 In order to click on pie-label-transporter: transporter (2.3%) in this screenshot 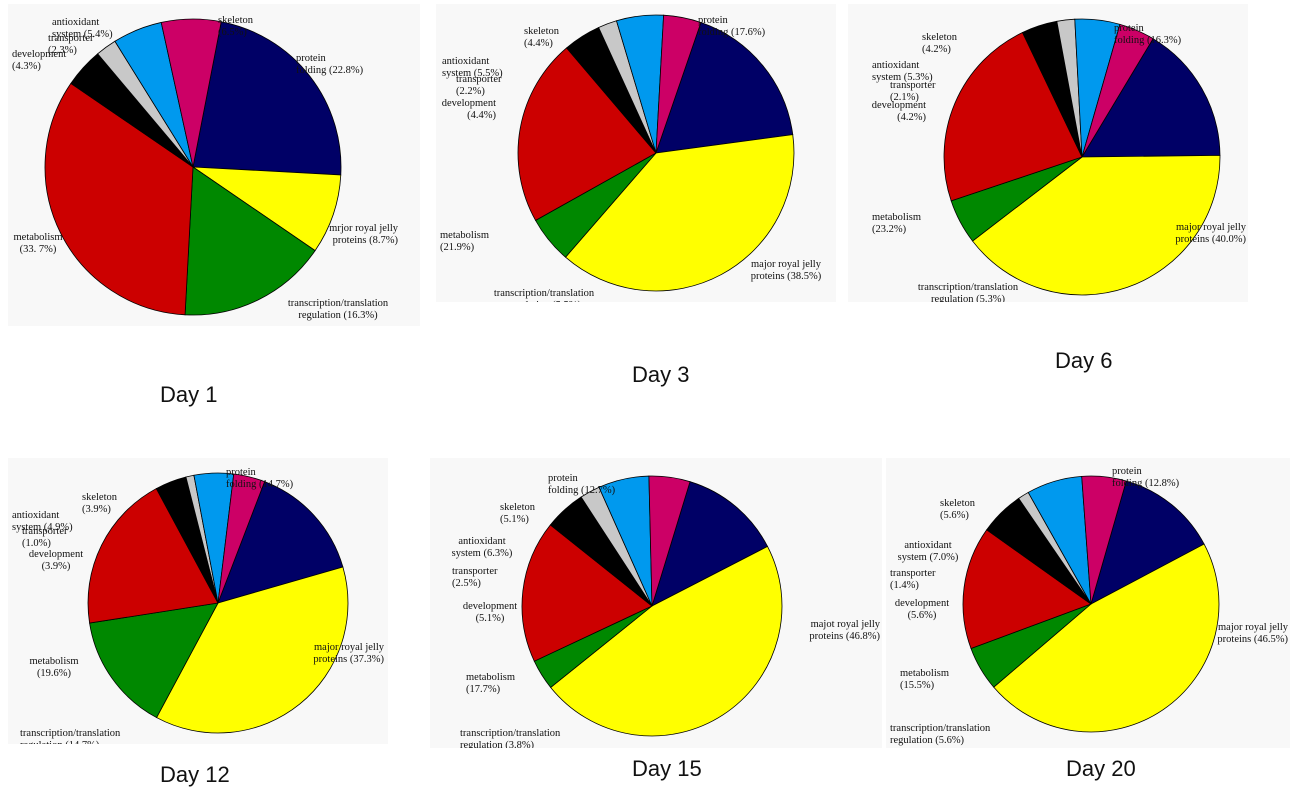, I will do `click(71, 44)`.